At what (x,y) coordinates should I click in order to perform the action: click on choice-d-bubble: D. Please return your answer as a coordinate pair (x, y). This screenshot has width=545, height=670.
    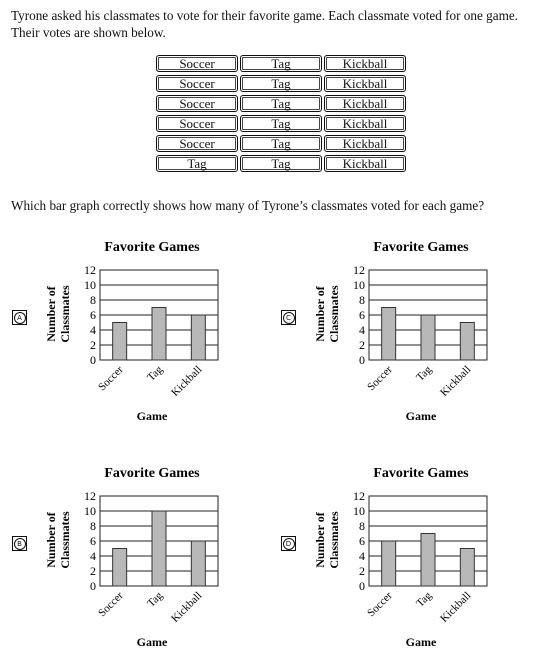
    Looking at the image, I should click on (288, 543).